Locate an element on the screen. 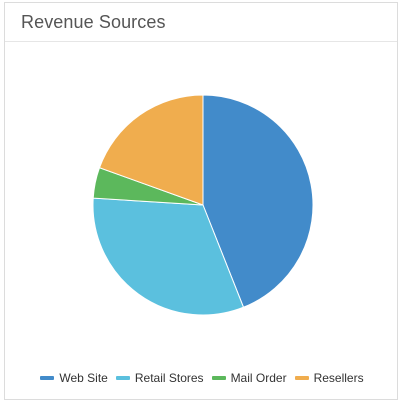 Image resolution: width=402 pixels, height=404 pixels. chart-legend: Web Site Retail Stores Mail Order Resellers is located at coordinates (202, 378).